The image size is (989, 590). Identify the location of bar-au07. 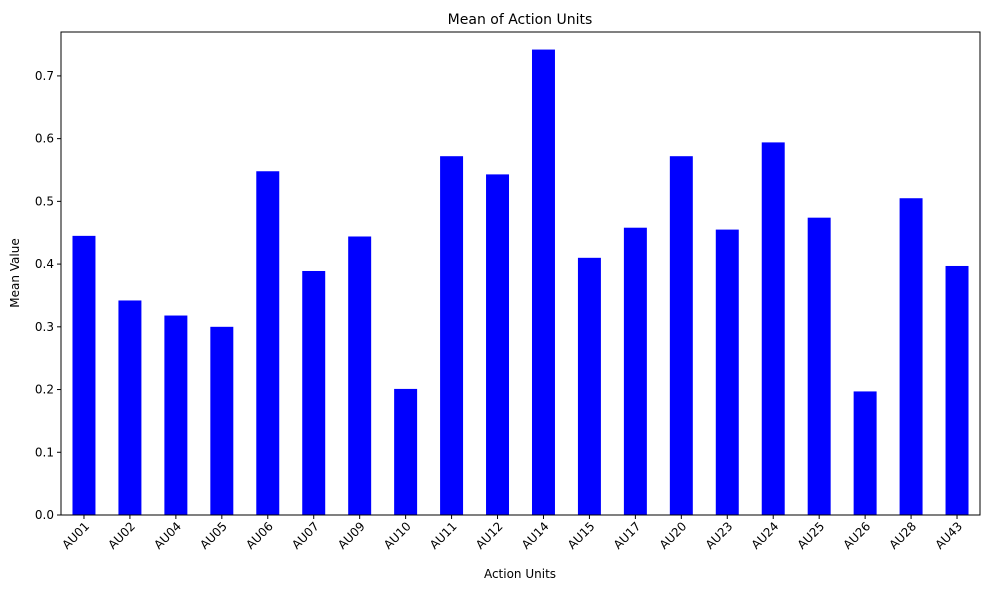
(314, 392).